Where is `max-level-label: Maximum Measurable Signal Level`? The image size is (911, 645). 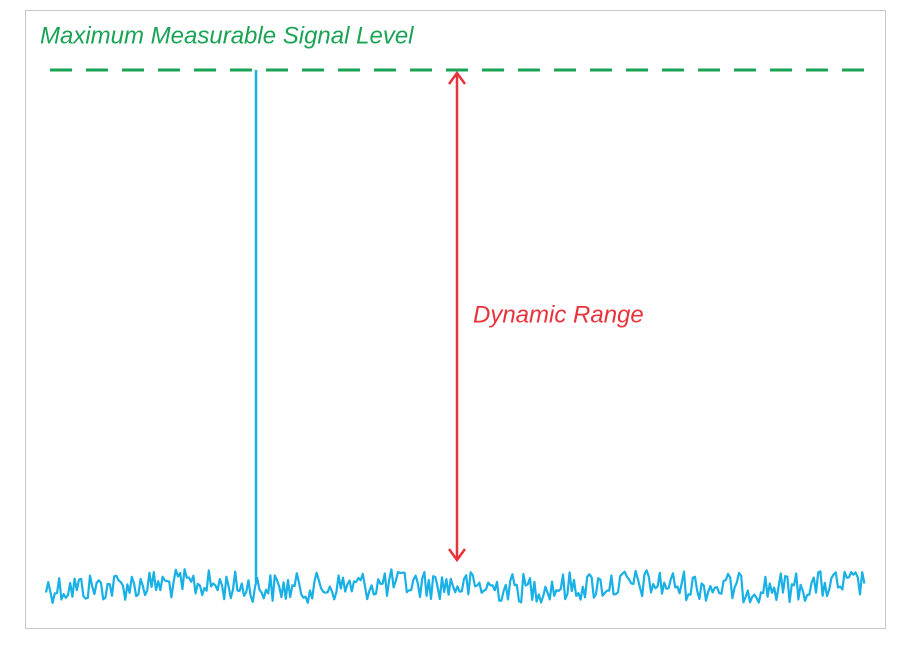 max-level-label: Maximum Measurable Signal Level is located at coordinates (227, 35).